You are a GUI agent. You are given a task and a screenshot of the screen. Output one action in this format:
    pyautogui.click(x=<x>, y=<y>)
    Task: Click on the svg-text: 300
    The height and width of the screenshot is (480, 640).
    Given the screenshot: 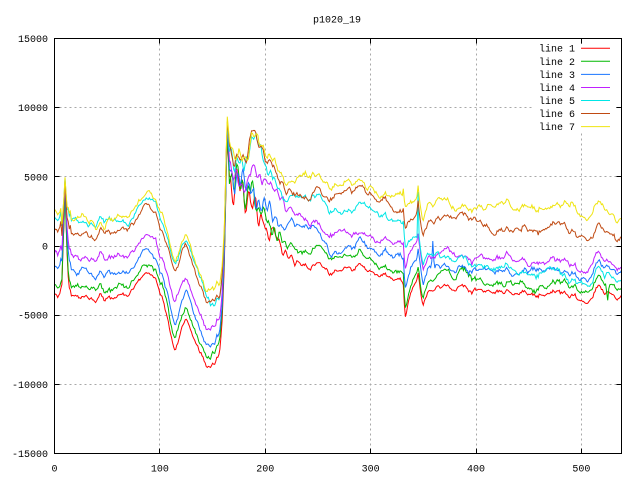 What is the action you would take?
    pyautogui.click(x=371, y=470)
    